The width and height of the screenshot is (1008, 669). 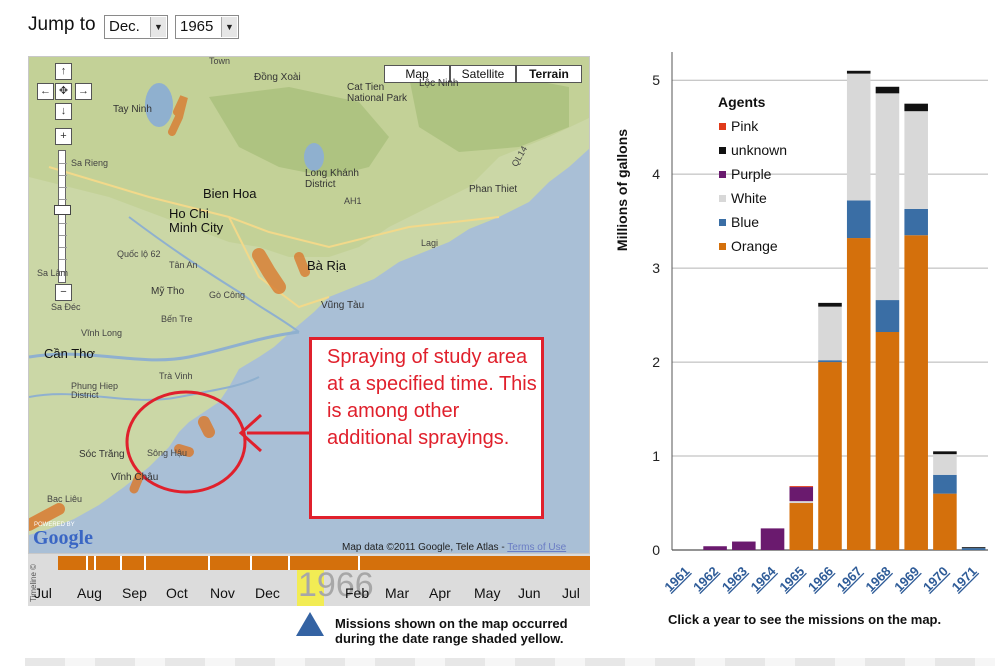 I want to click on year-link: 1962, so click(x=705, y=579).